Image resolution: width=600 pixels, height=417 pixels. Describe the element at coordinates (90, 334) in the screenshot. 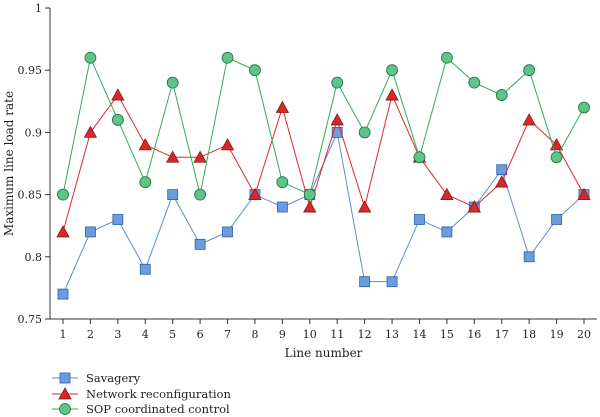

I see `x-tick-label: 2` at that location.